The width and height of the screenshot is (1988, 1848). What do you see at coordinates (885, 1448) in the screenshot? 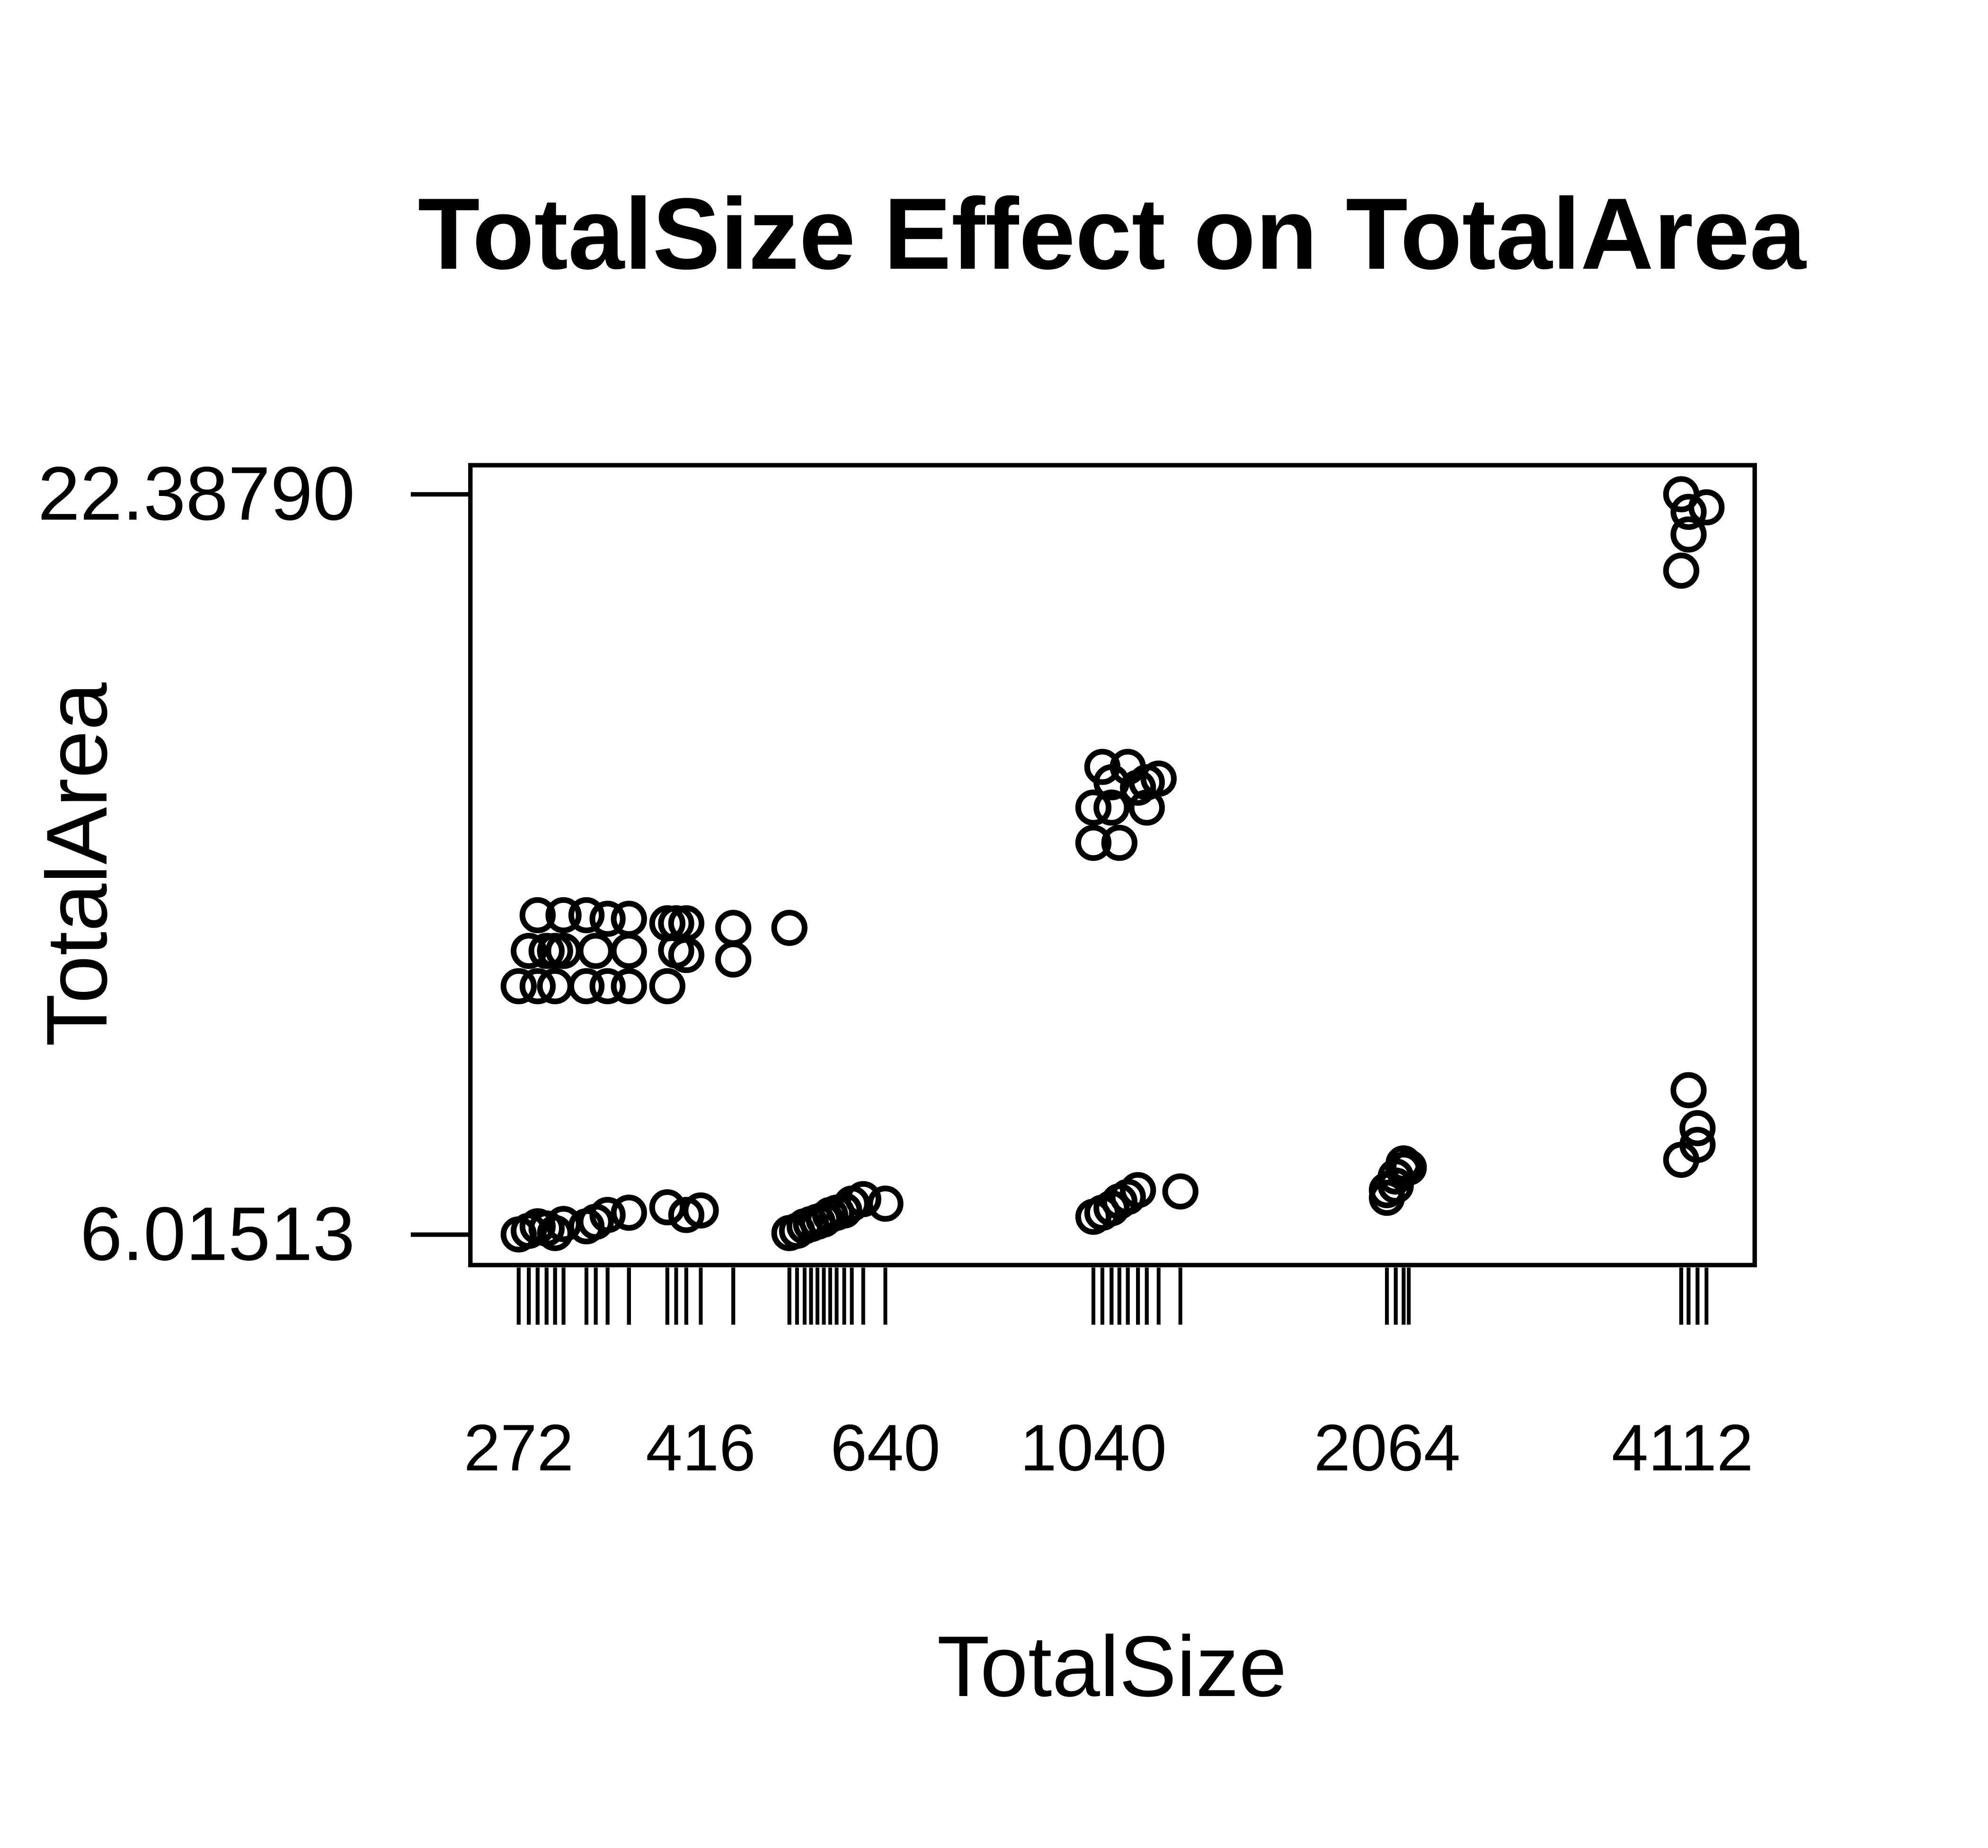
I see `x-tick-label: 640` at bounding box center [885, 1448].